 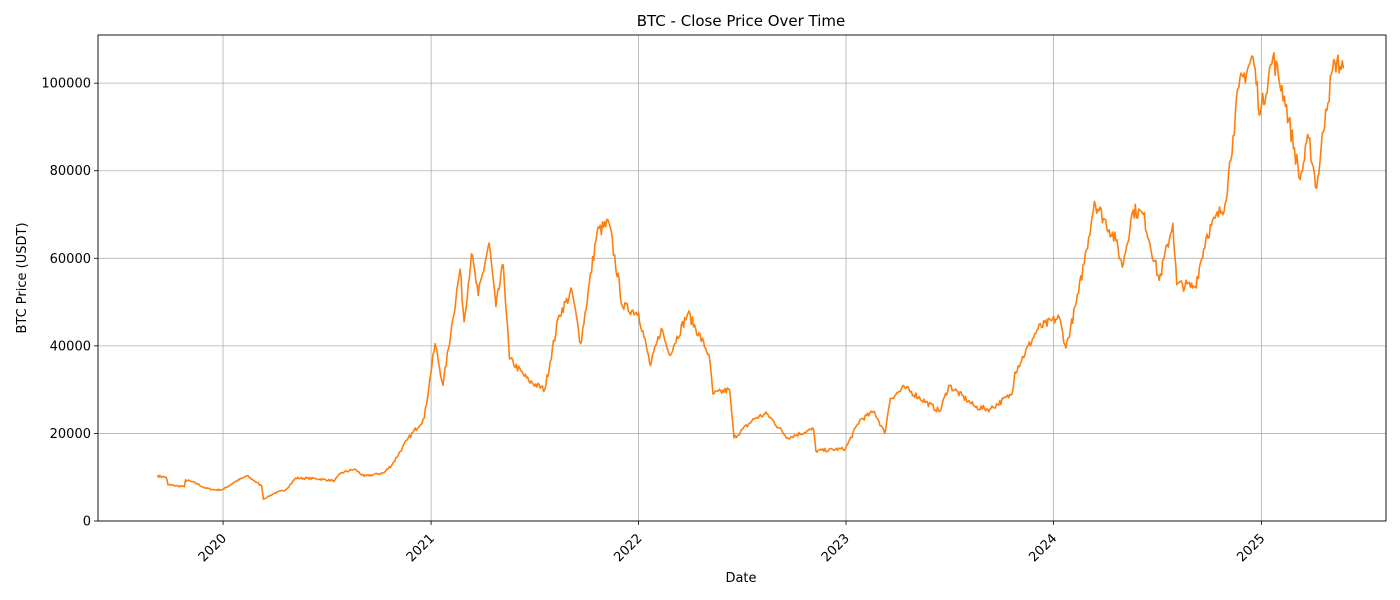 What do you see at coordinates (741, 21) in the screenshot?
I see `chart-title: BTC - Close Price Over Time` at bounding box center [741, 21].